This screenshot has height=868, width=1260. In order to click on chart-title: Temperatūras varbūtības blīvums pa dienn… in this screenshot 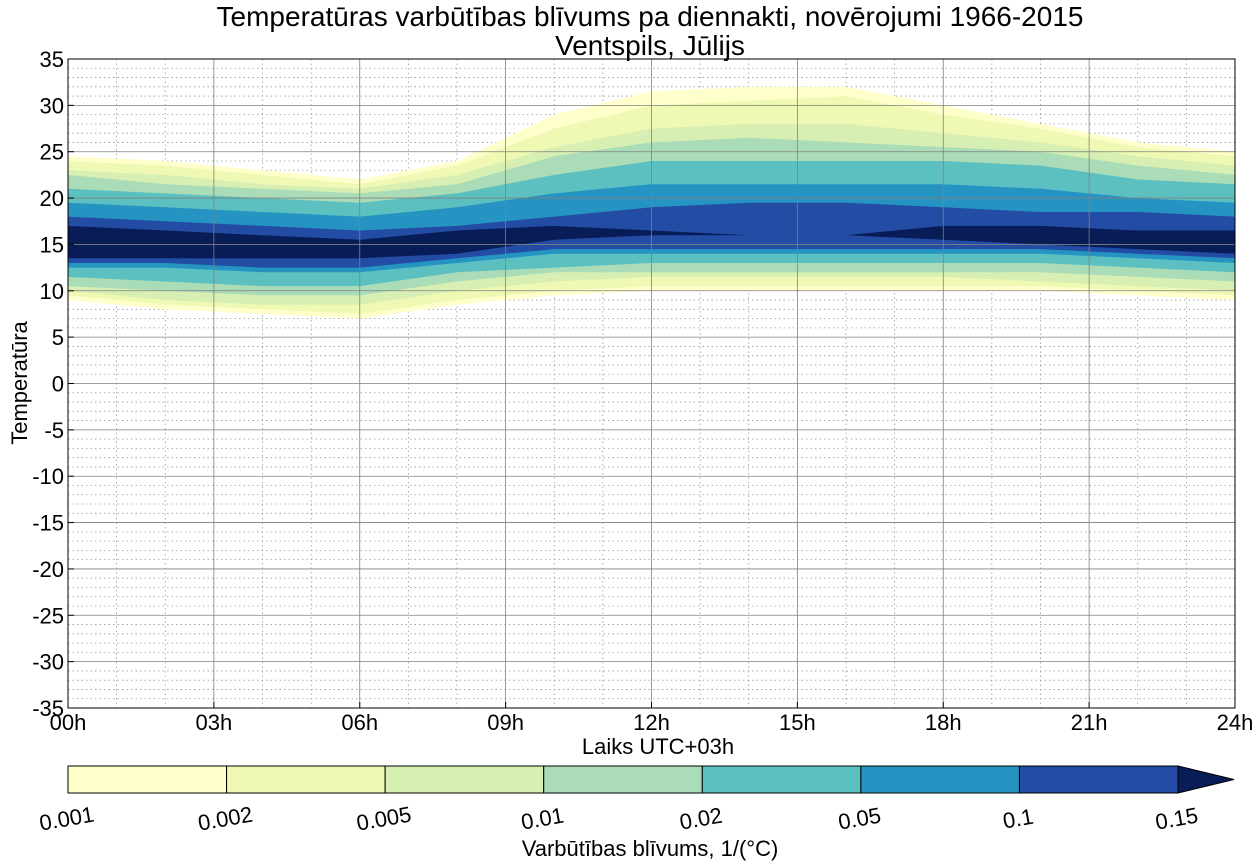, I will do `click(650, 16)`.